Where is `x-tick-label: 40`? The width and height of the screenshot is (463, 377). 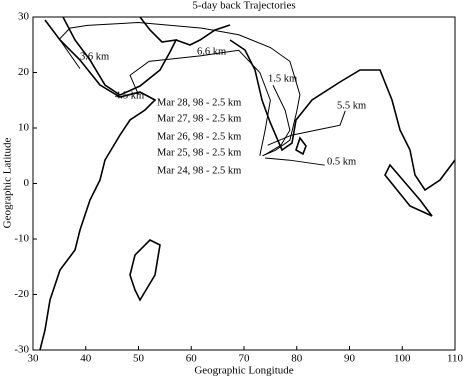
x-tick-label: 40 is located at coordinates (86, 359).